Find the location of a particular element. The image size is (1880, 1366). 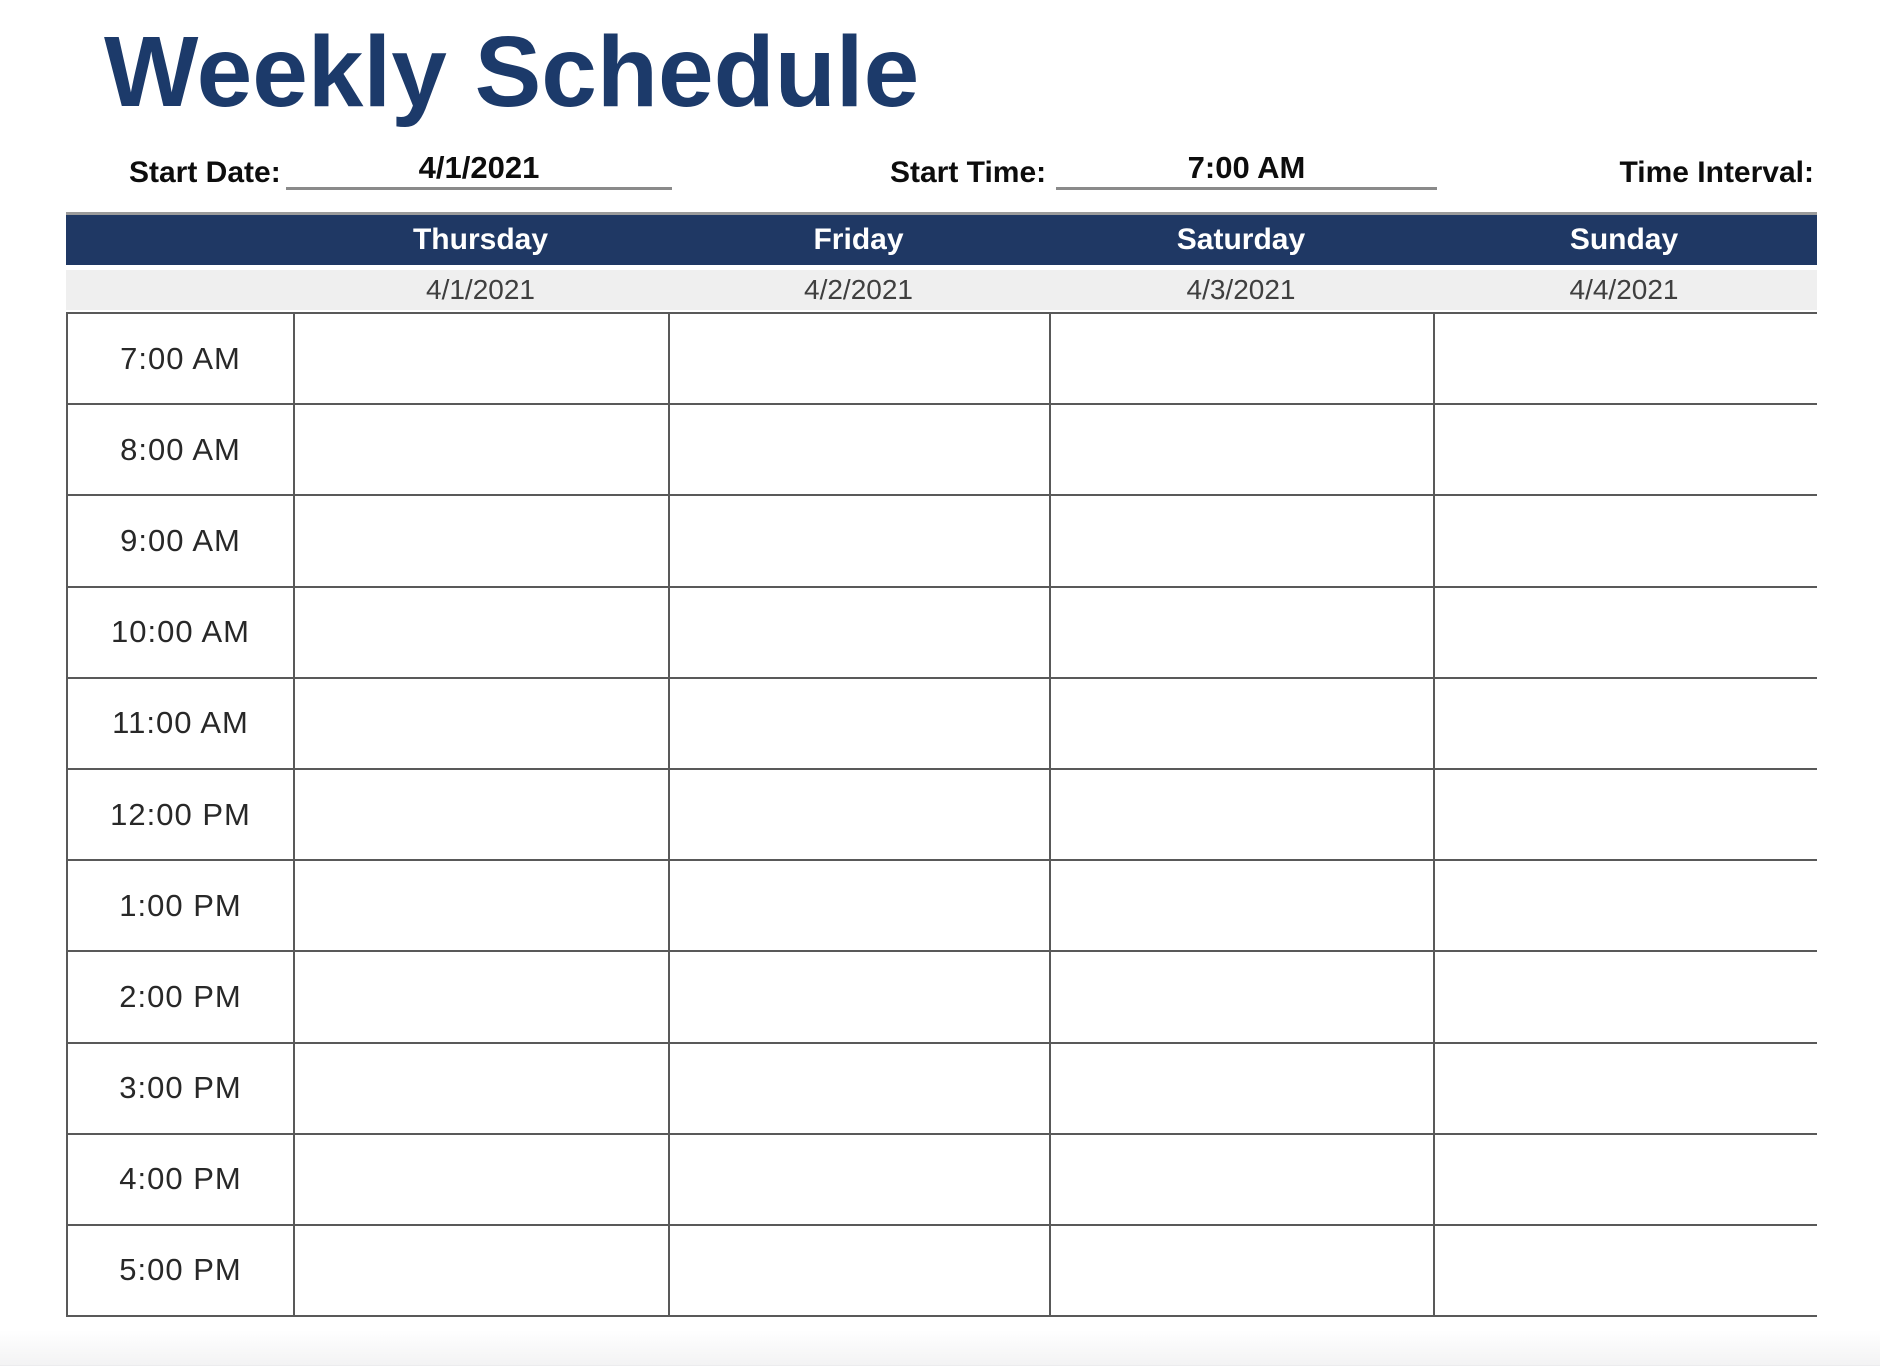

day-header-saturday: Saturday is located at coordinates (1241, 239).